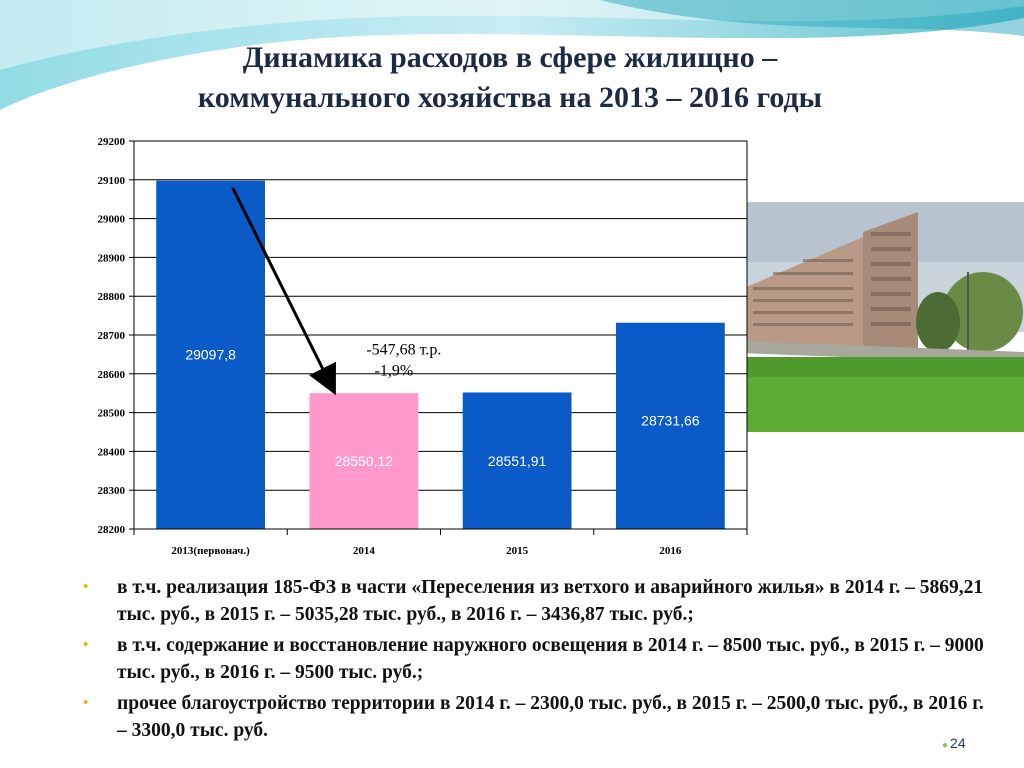  Describe the element at coordinates (868, 317) in the screenshot. I see `apartment-building-photo` at that location.